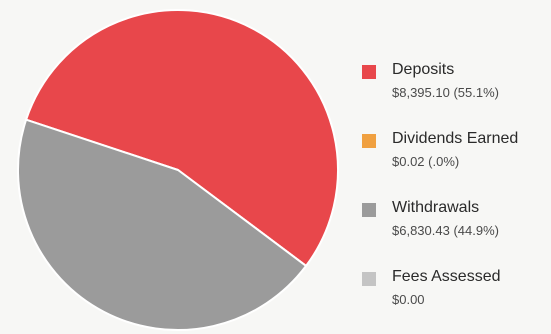 This screenshot has height=334, width=551. Describe the element at coordinates (369, 210) in the screenshot. I see `legend-swatch-withdrawals` at that location.